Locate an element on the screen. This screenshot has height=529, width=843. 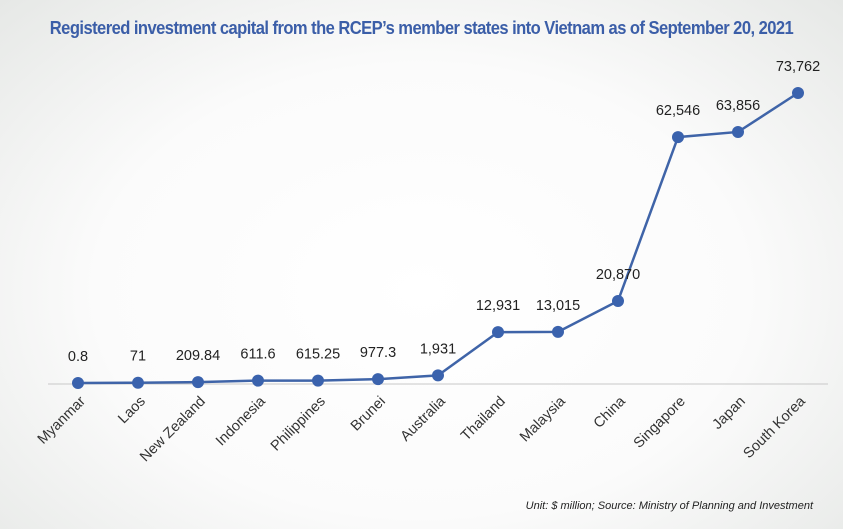
category-label: Singapore is located at coordinates (660, 423).